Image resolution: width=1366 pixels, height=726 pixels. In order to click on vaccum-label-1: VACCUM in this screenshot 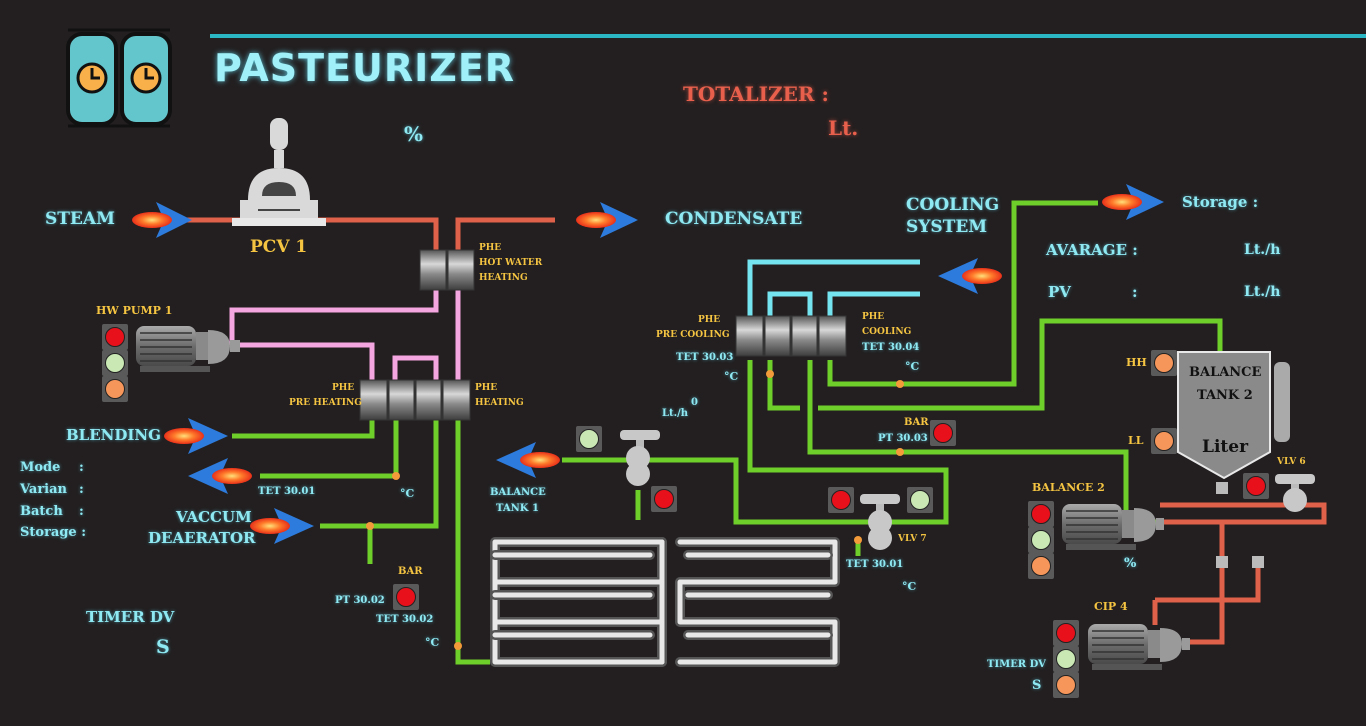, I will do `click(214, 517)`.